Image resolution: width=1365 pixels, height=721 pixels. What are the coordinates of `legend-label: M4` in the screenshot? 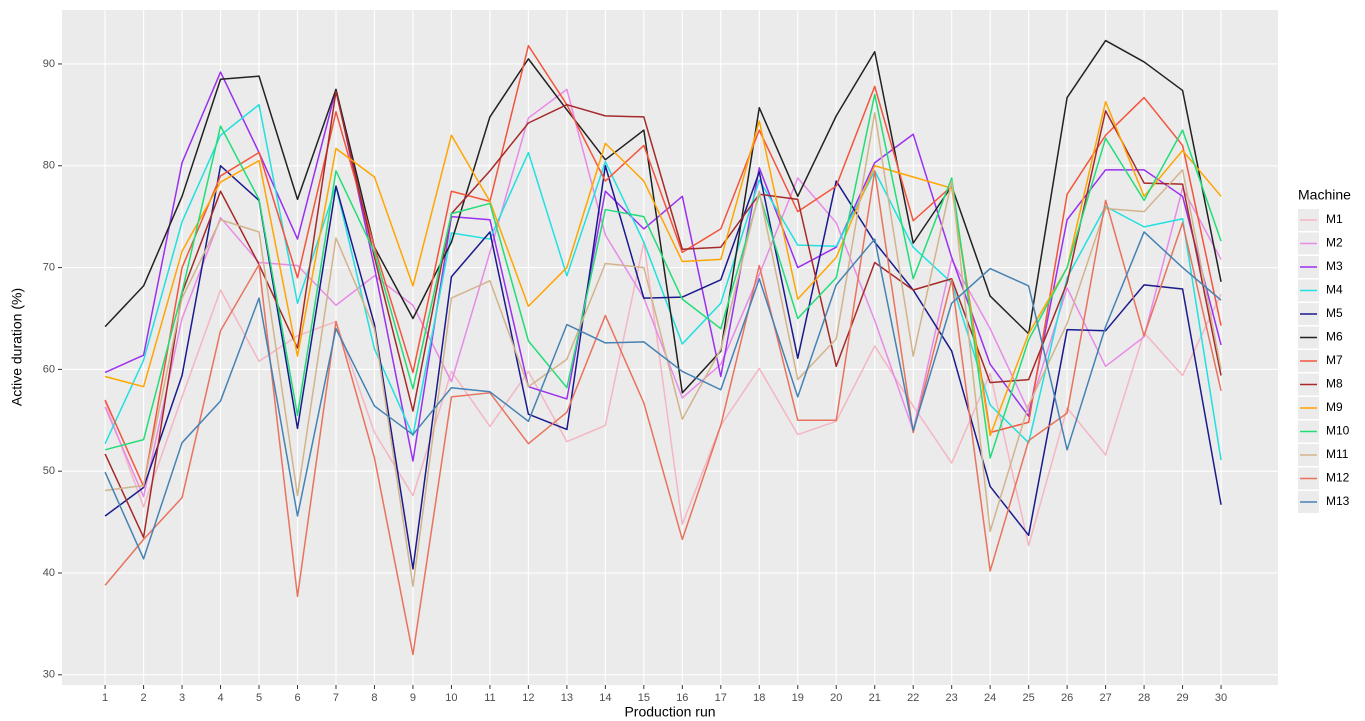 It's located at (1334, 290).